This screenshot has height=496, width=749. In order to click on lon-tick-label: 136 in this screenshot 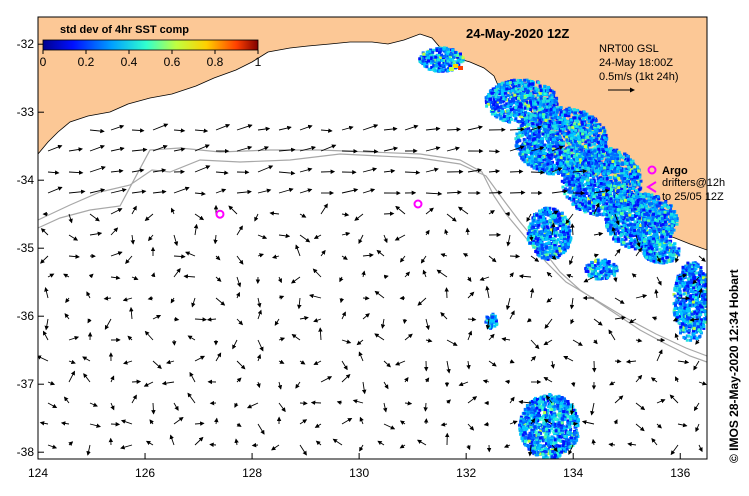, I will do `click(680, 473)`.